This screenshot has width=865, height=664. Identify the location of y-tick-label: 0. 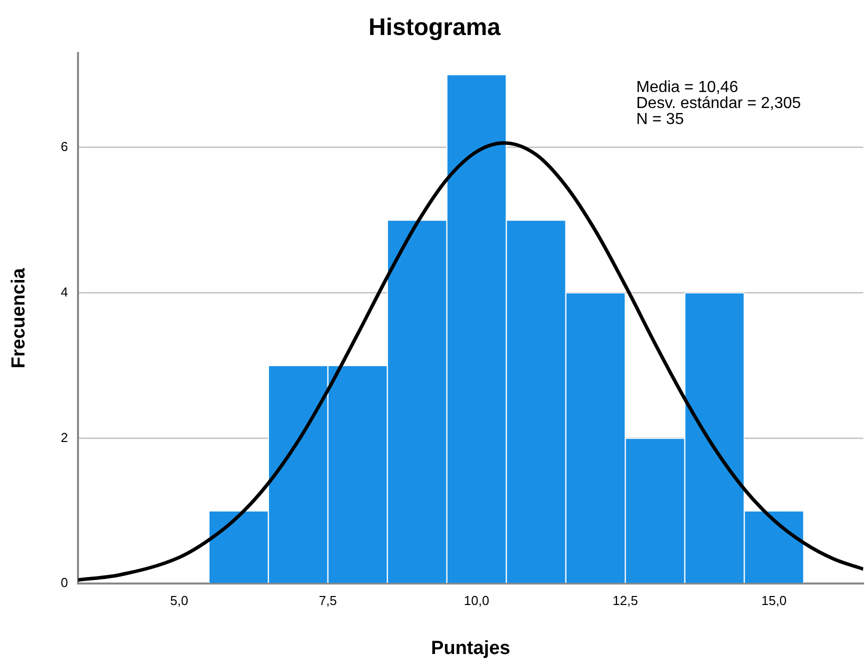
(64, 582).